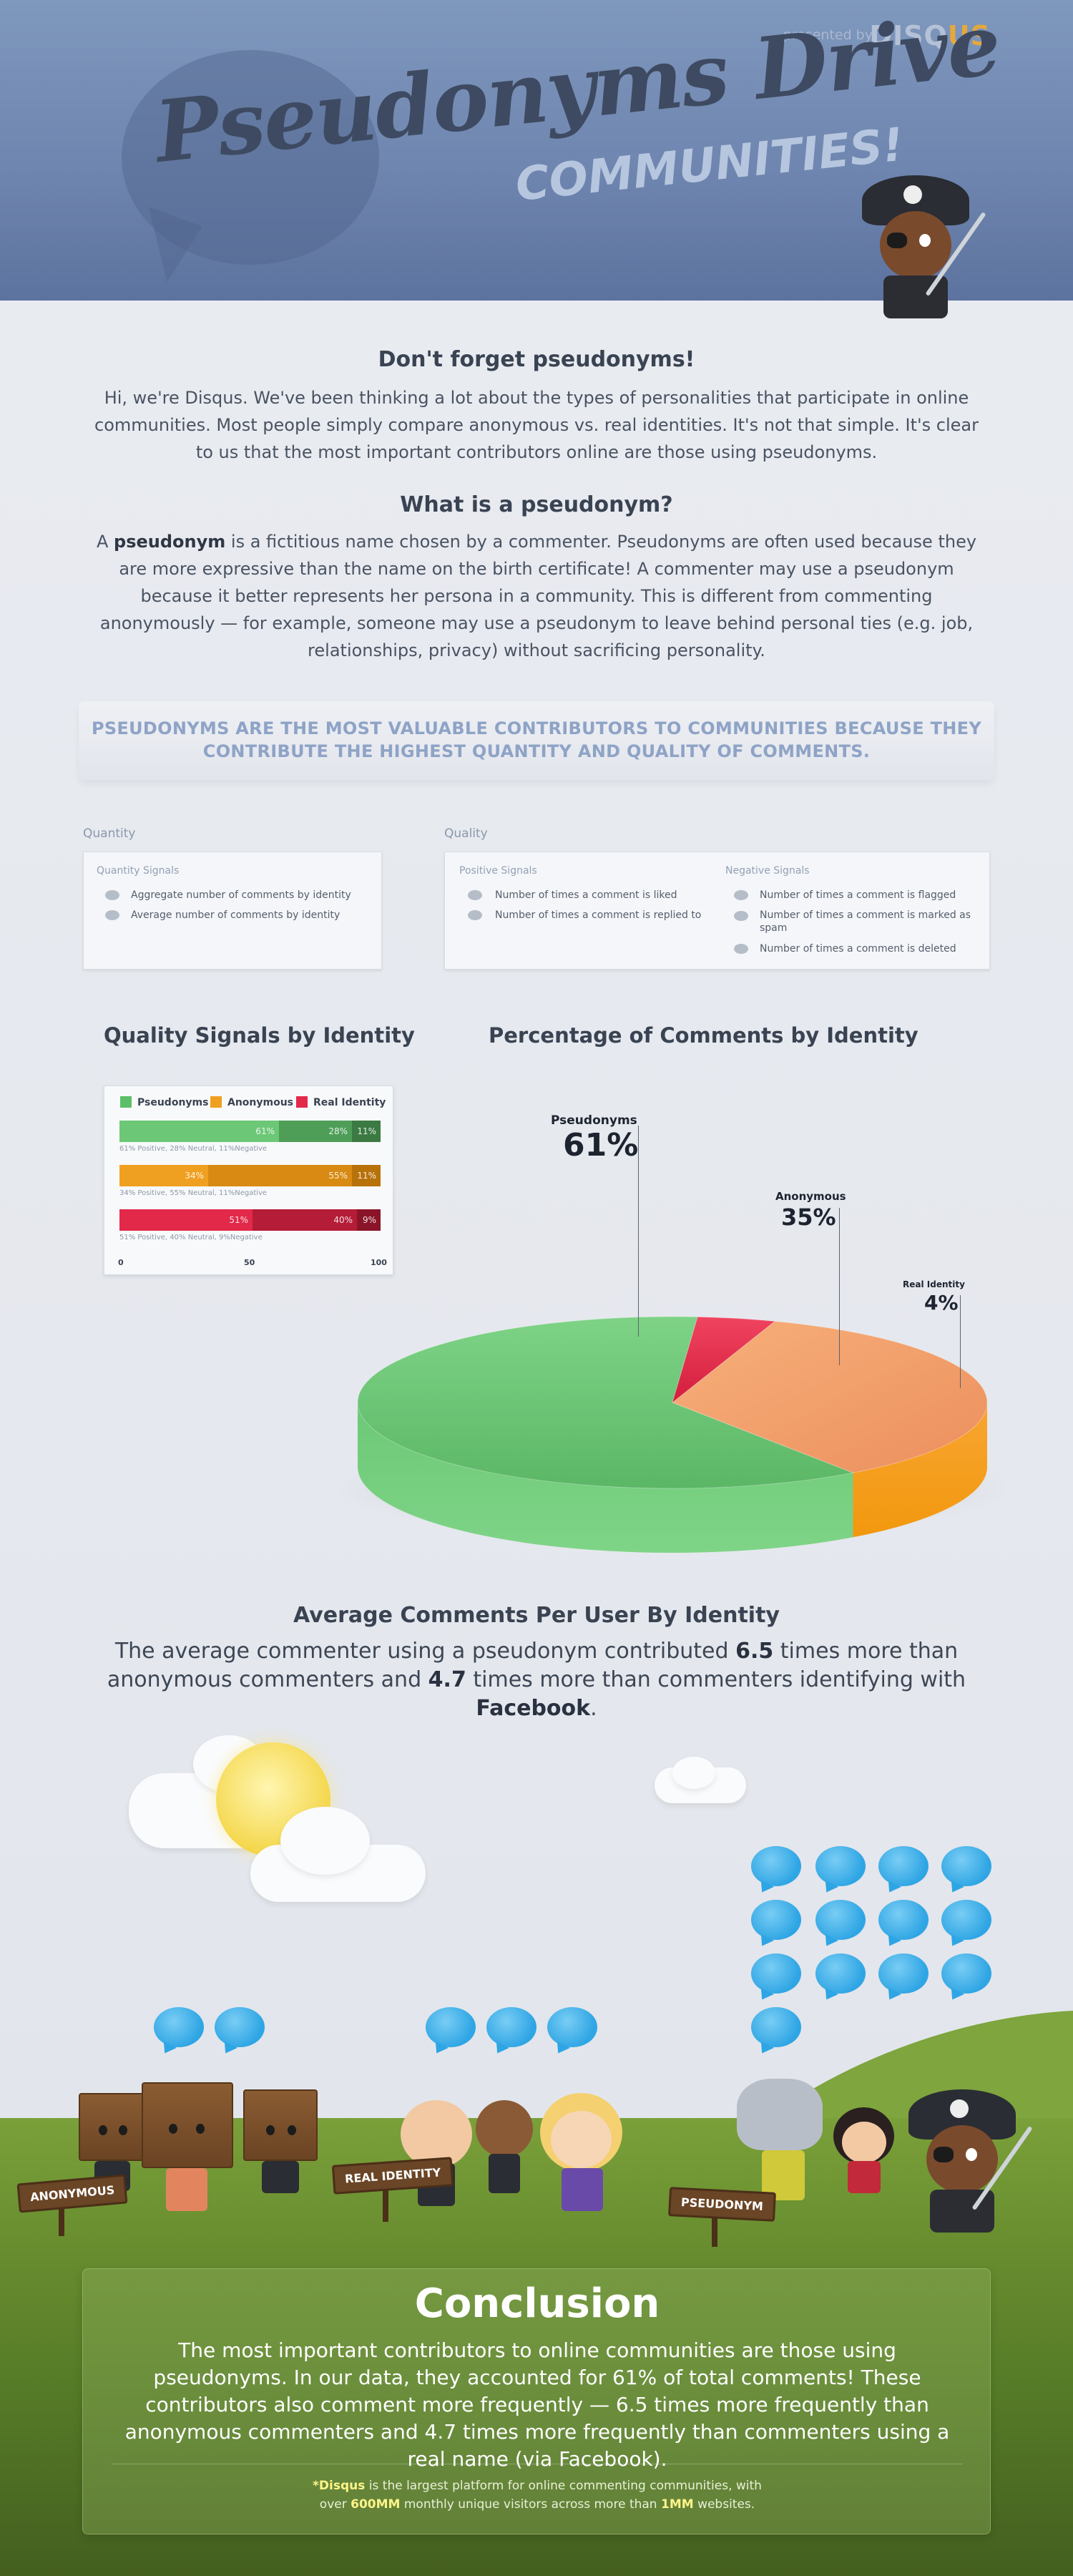 The image size is (1073, 2576). I want to click on quality-label: Quality, so click(466, 833).